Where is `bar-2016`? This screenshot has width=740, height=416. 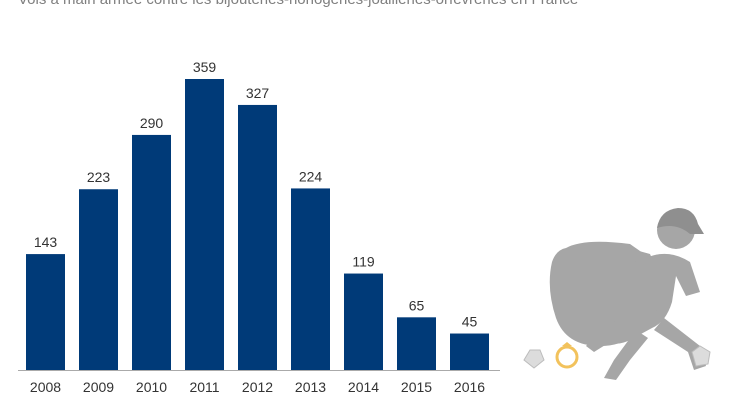
bar-2016 is located at coordinates (469, 351).